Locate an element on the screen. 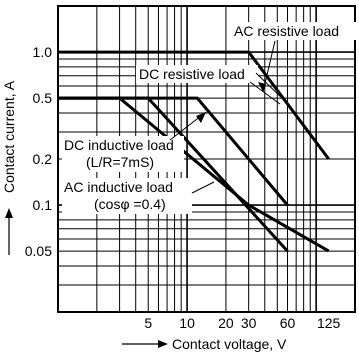 Image resolution: width=359 pixels, height=355 pixels. x-axis-title: Contact voltage, V is located at coordinates (229, 344).